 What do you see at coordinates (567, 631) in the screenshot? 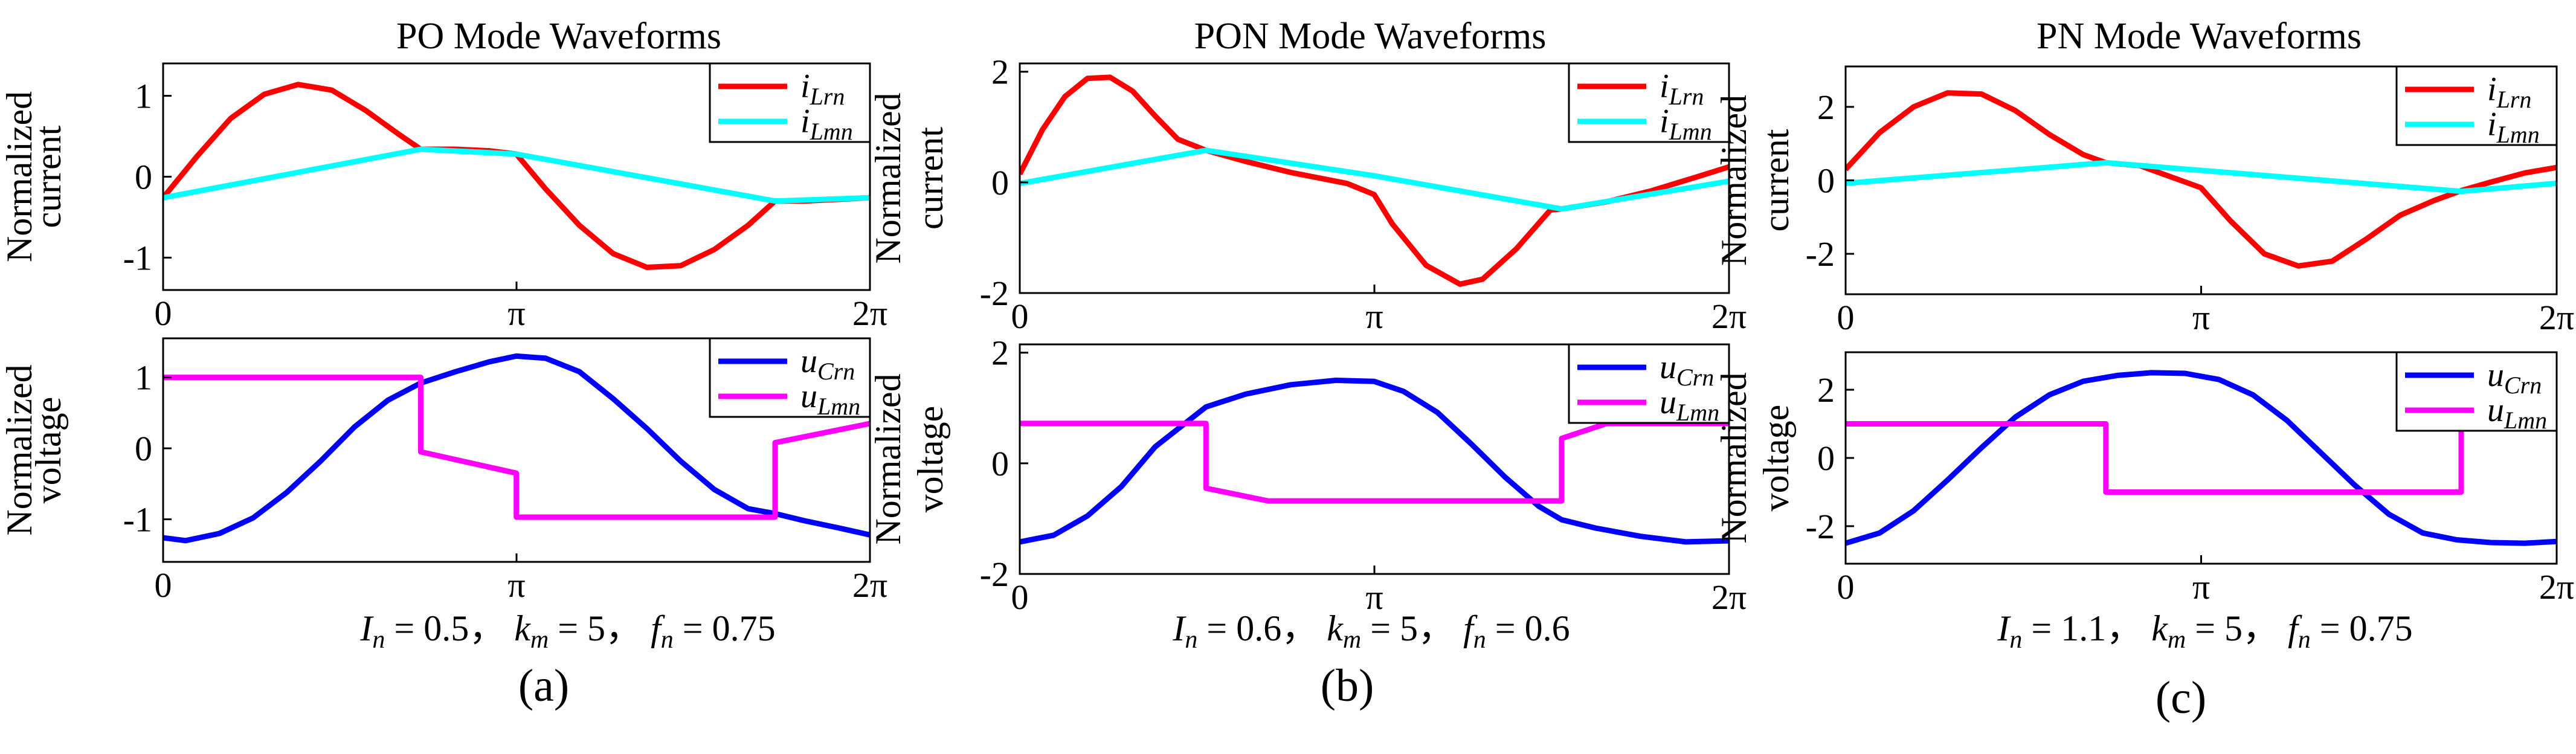
I see `parameters-caption: In = 0.5， km = 5， fn = 0.75` at bounding box center [567, 631].